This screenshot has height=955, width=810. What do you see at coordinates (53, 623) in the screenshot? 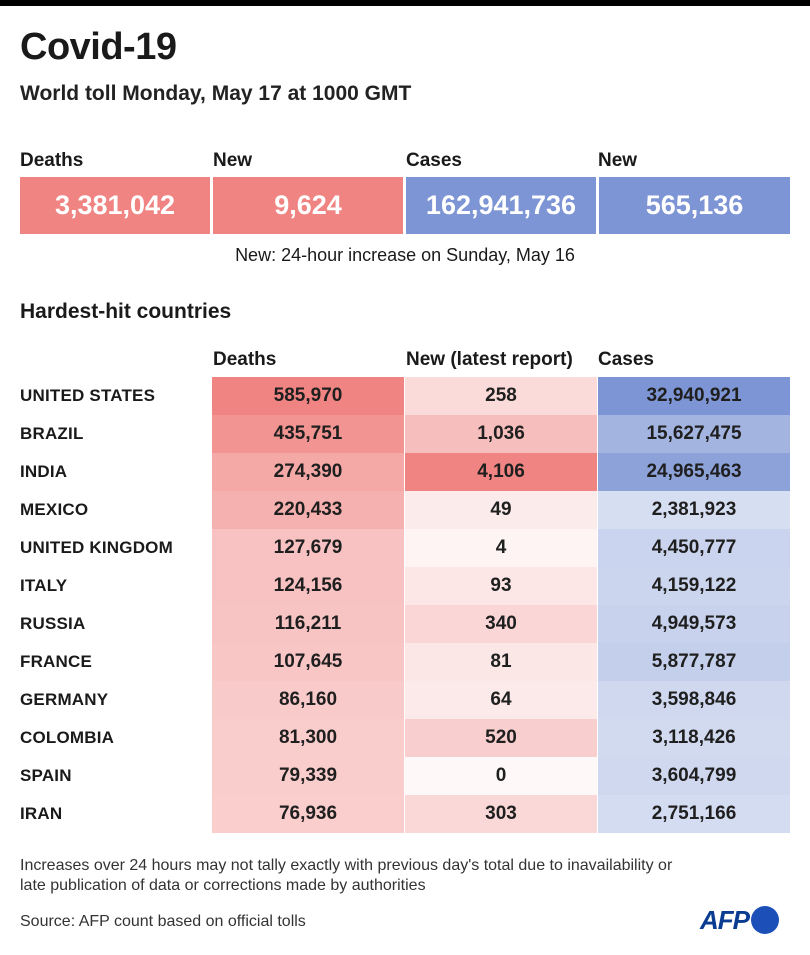
I see `country-name: RUSSIA` at bounding box center [53, 623].